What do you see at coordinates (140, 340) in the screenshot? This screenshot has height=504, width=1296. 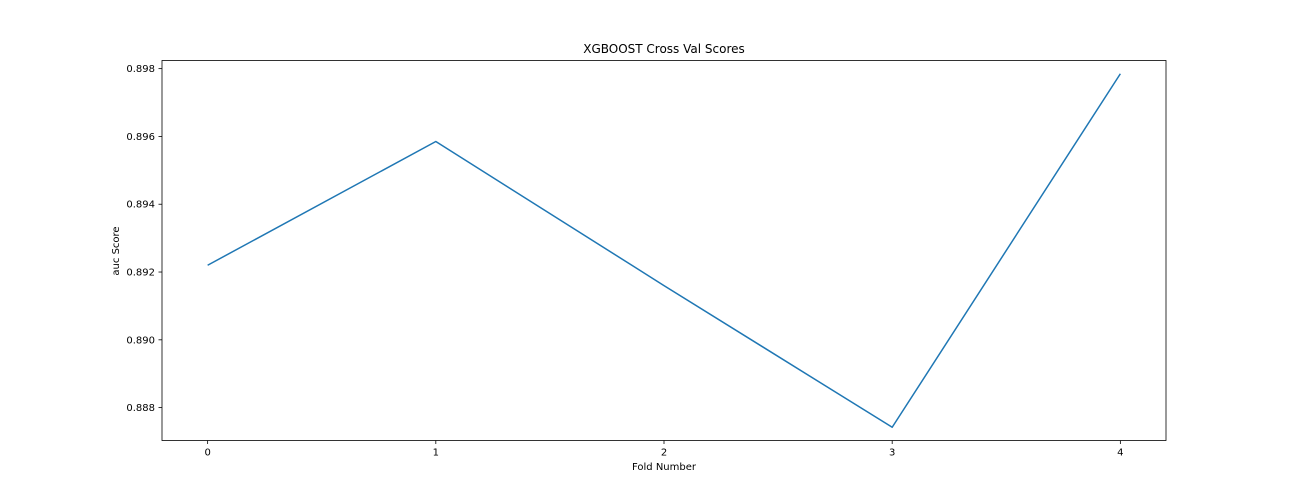 I see `y-tick-label: 0.890` at bounding box center [140, 340].